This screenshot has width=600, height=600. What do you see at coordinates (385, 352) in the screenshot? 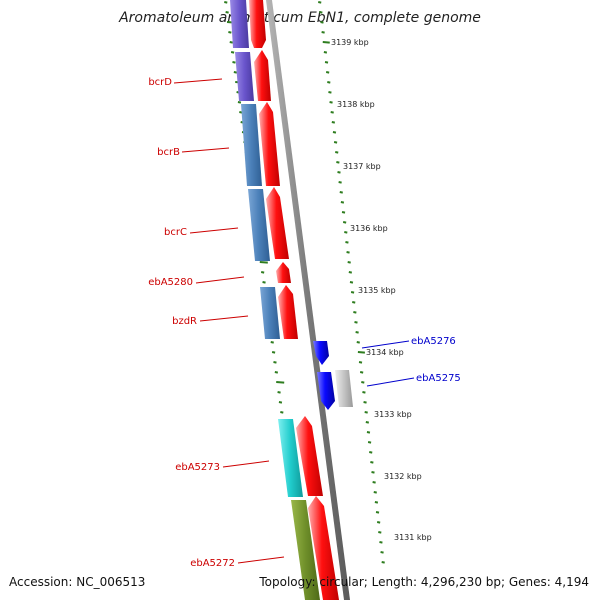
I see `scale-label: 3134 kbp` at bounding box center [385, 352].